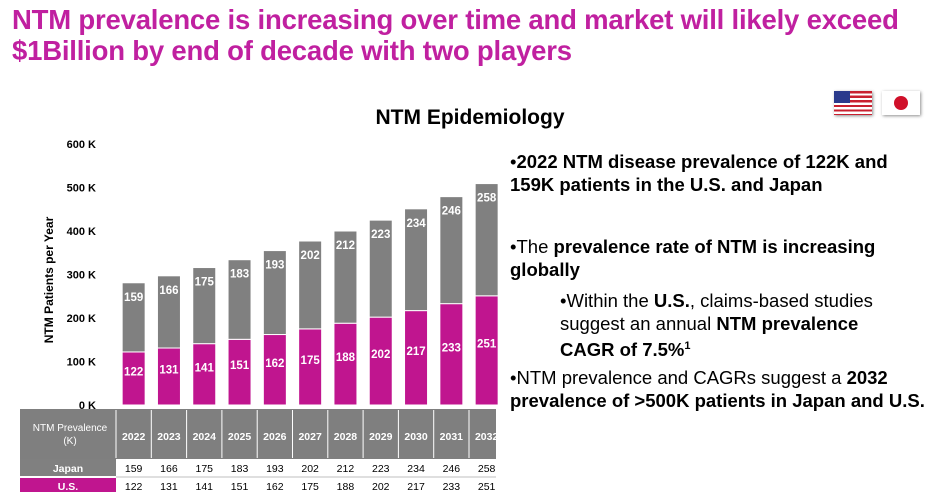 Image resolution: width=949 pixels, height=492 pixels. What do you see at coordinates (415, 352) in the screenshot?
I see `data-label-us: 217` at bounding box center [415, 352].